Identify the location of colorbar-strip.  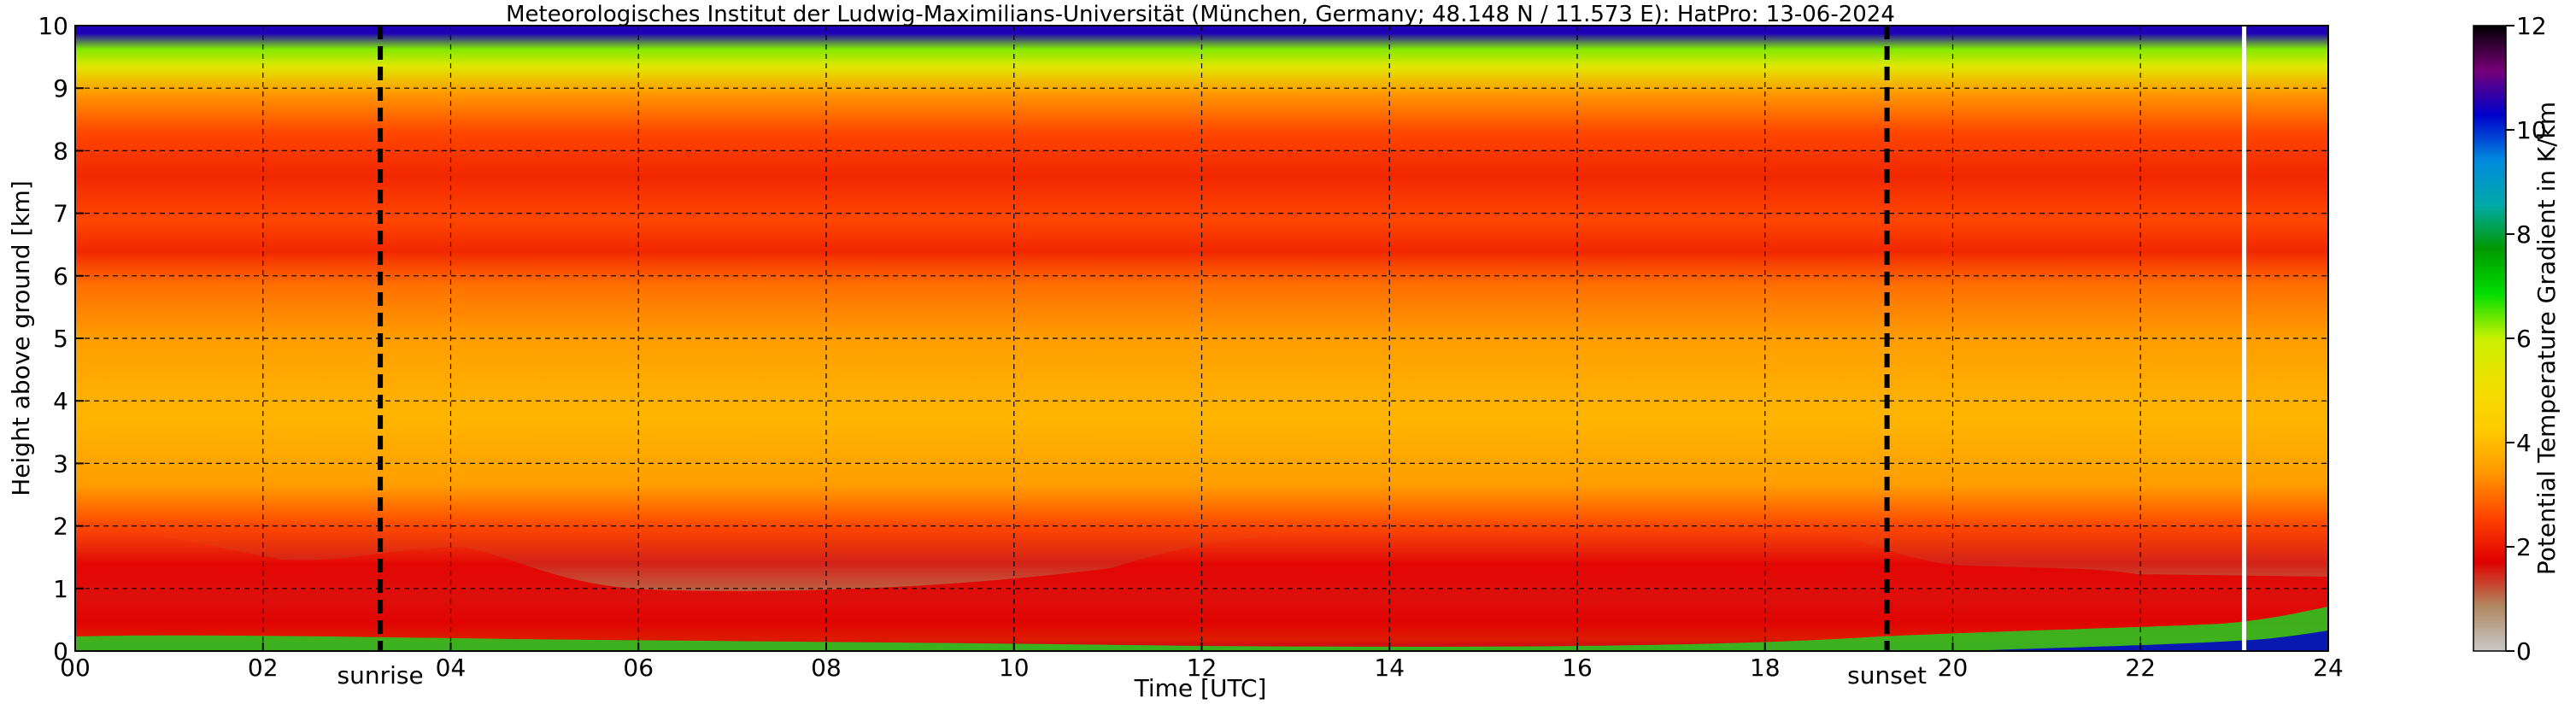
(2490, 338).